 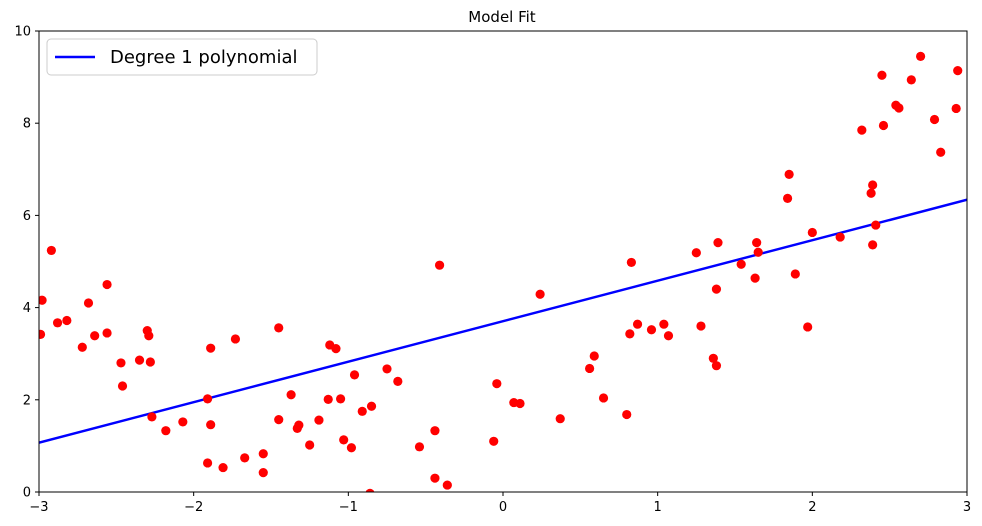 What do you see at coordinates (22, 32) in the screenshot?
I see `y-tick-label: 10` at bounding box center [22, 32].